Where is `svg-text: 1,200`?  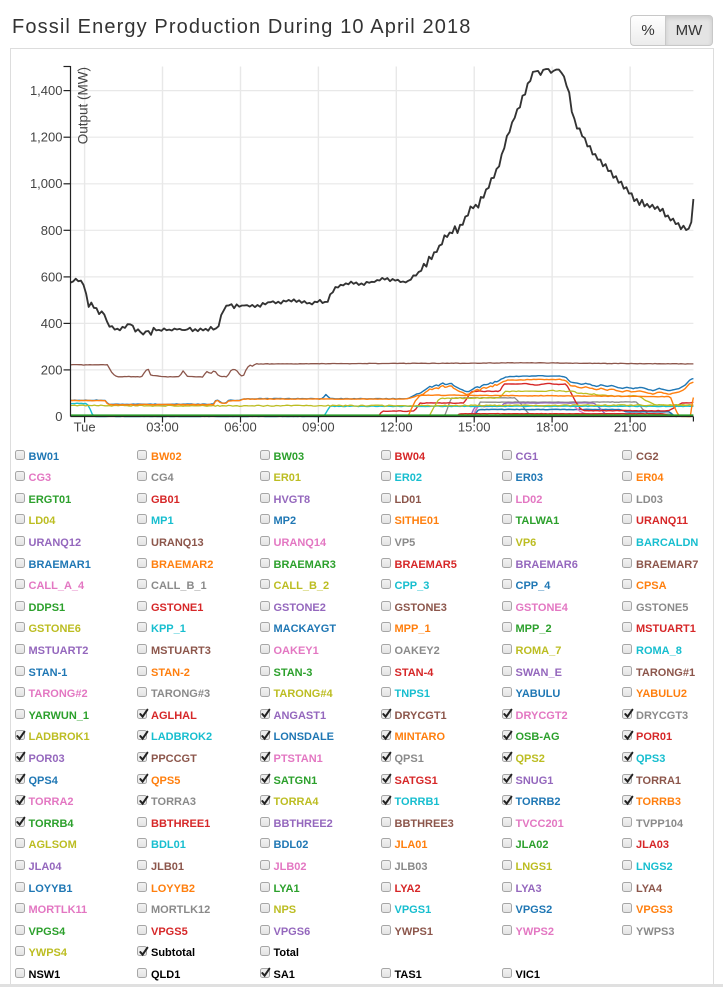 svg-text: 1,200 is located at coordinates (46, 137).